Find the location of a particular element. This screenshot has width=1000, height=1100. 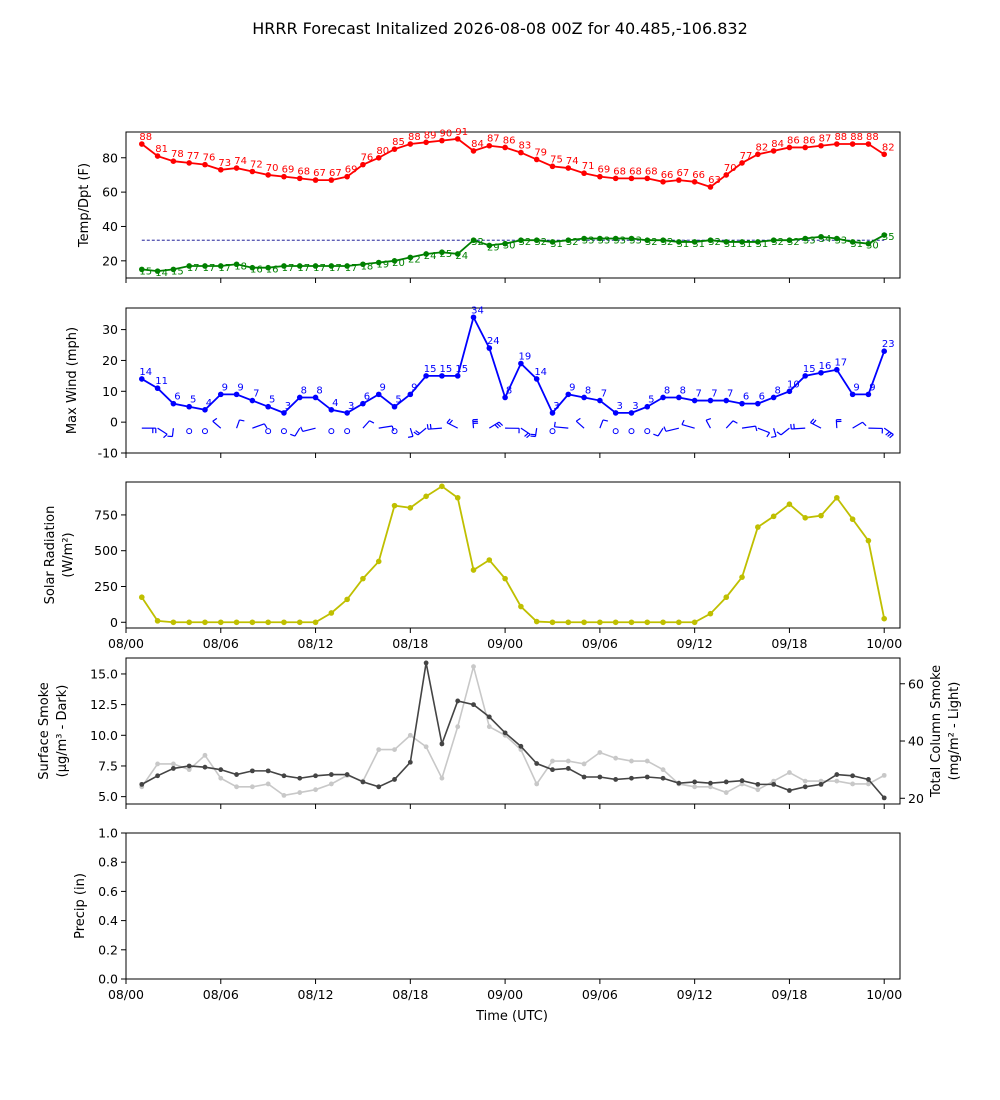

temp-data-label: 71 is located at coordinates (588, 166).